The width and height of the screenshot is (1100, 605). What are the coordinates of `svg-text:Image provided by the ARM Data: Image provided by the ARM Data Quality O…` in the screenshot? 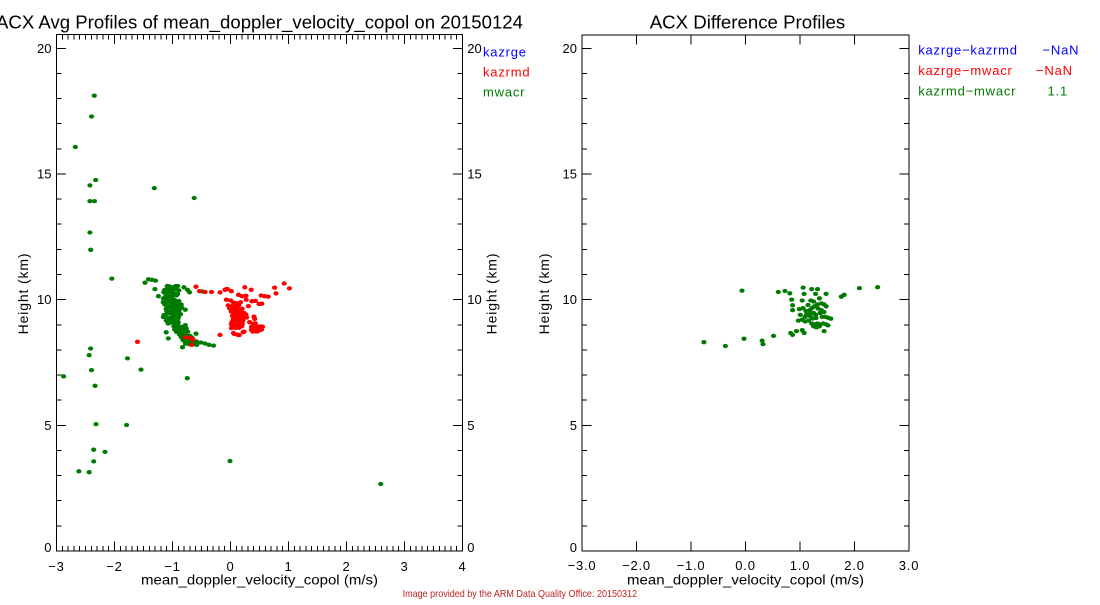 It's located at (520, 594).